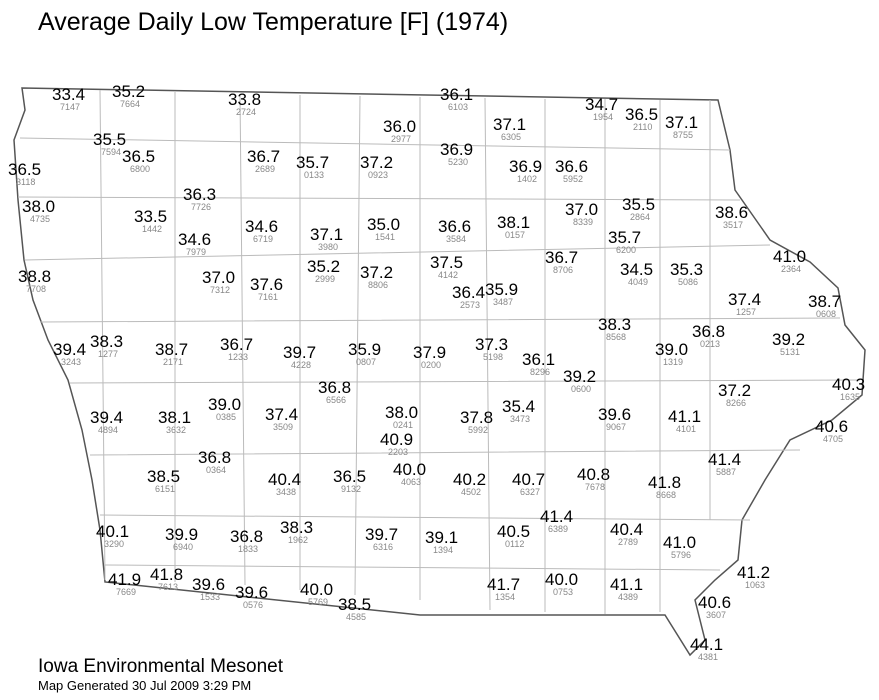 This screenshot has width=879, height=700. What do you see at coordinates (68, 94) in the screenshot?
I see `station-value: 33.4` at bounding box center [68, 94].